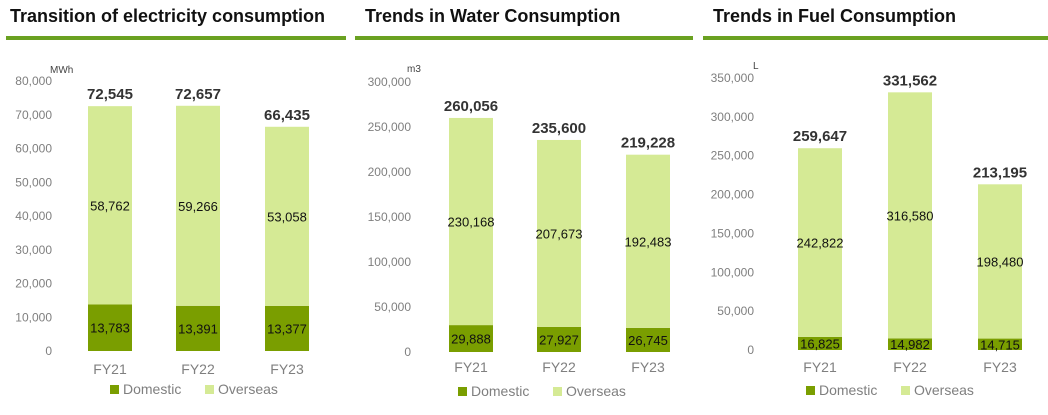  I want to click on overseas-value-label: 207,673, so click(559, 233).